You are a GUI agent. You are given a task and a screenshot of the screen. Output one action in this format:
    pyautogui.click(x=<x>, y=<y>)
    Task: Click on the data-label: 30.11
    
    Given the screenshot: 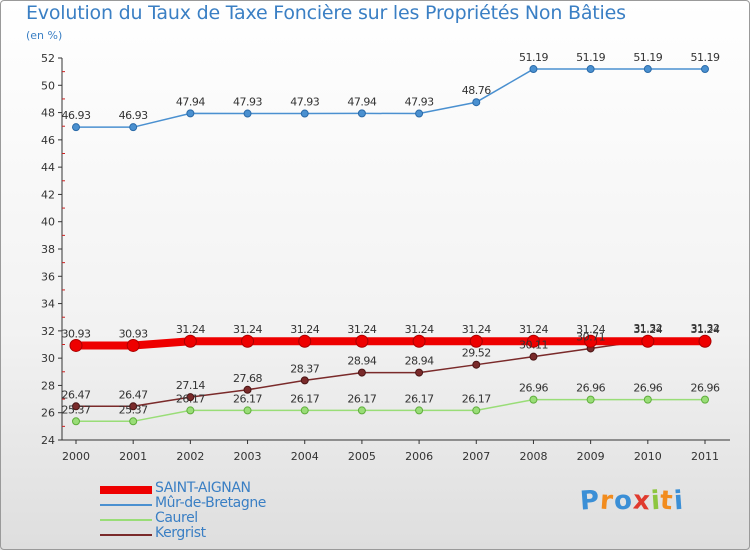 What is the action you would take?
    pyautogui.click(x=533, y=345)
    